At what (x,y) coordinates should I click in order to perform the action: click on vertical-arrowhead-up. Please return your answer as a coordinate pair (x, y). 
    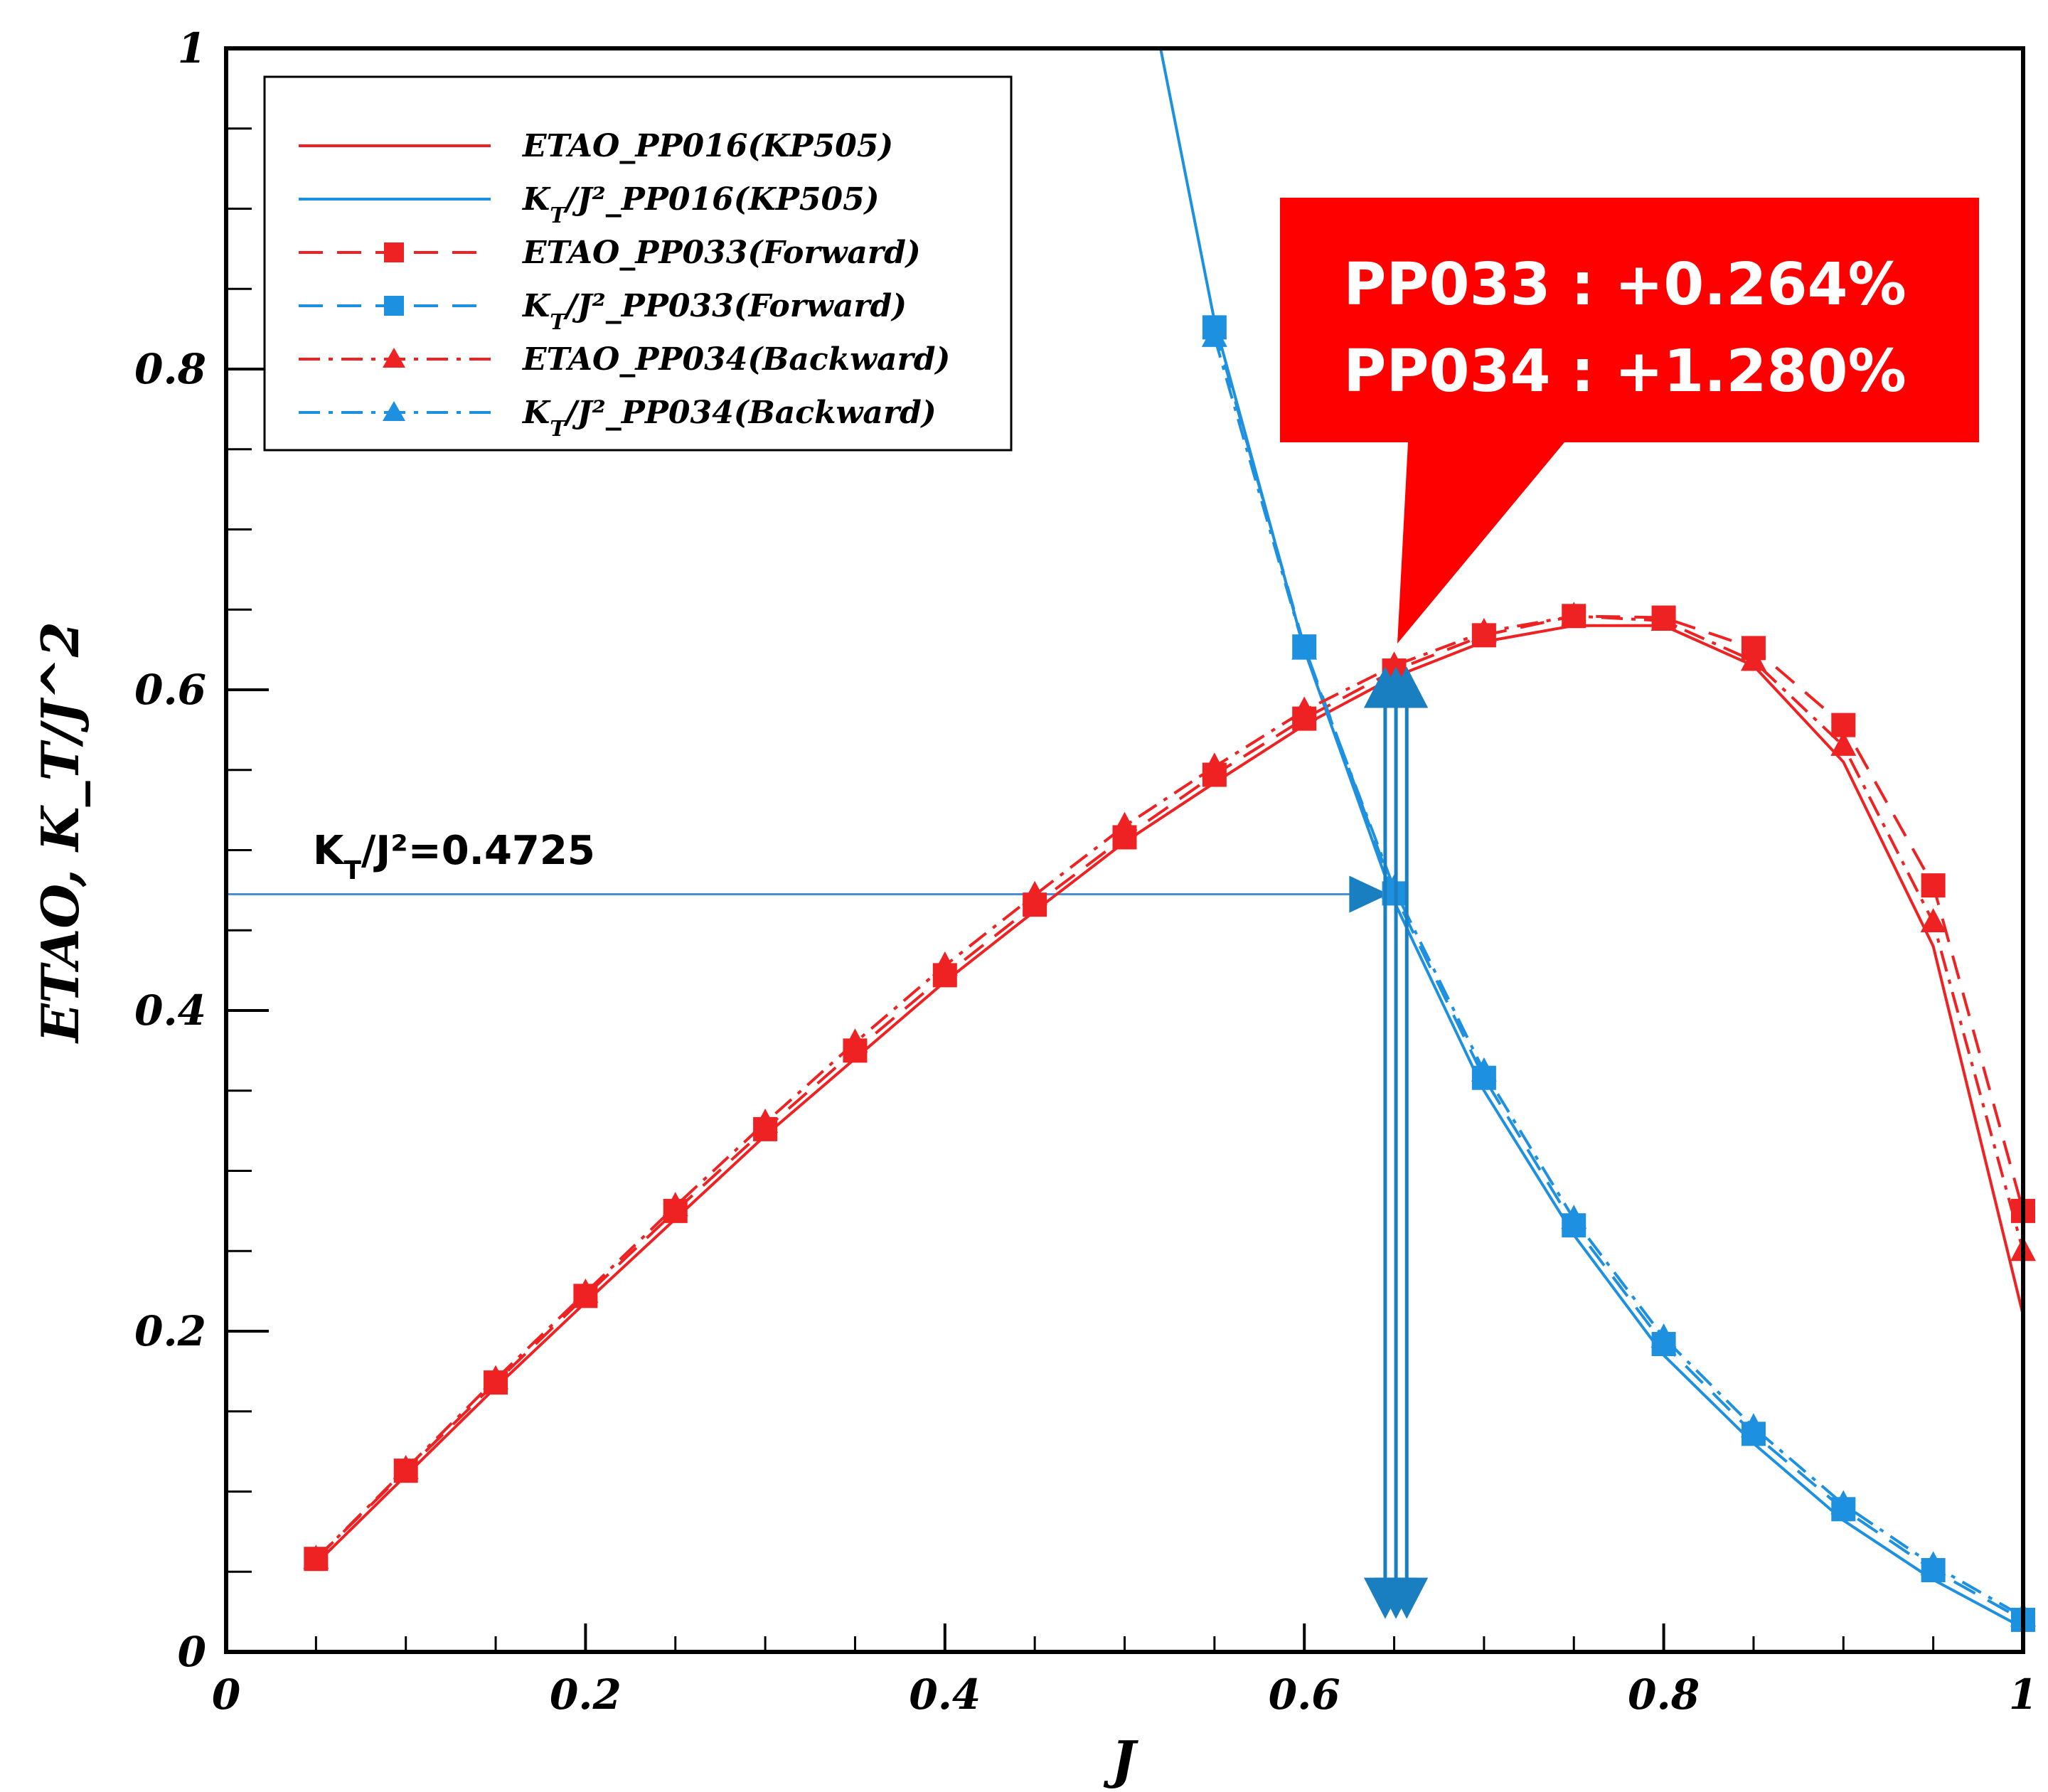
    Looking at the image, I should click on (1407, 687).